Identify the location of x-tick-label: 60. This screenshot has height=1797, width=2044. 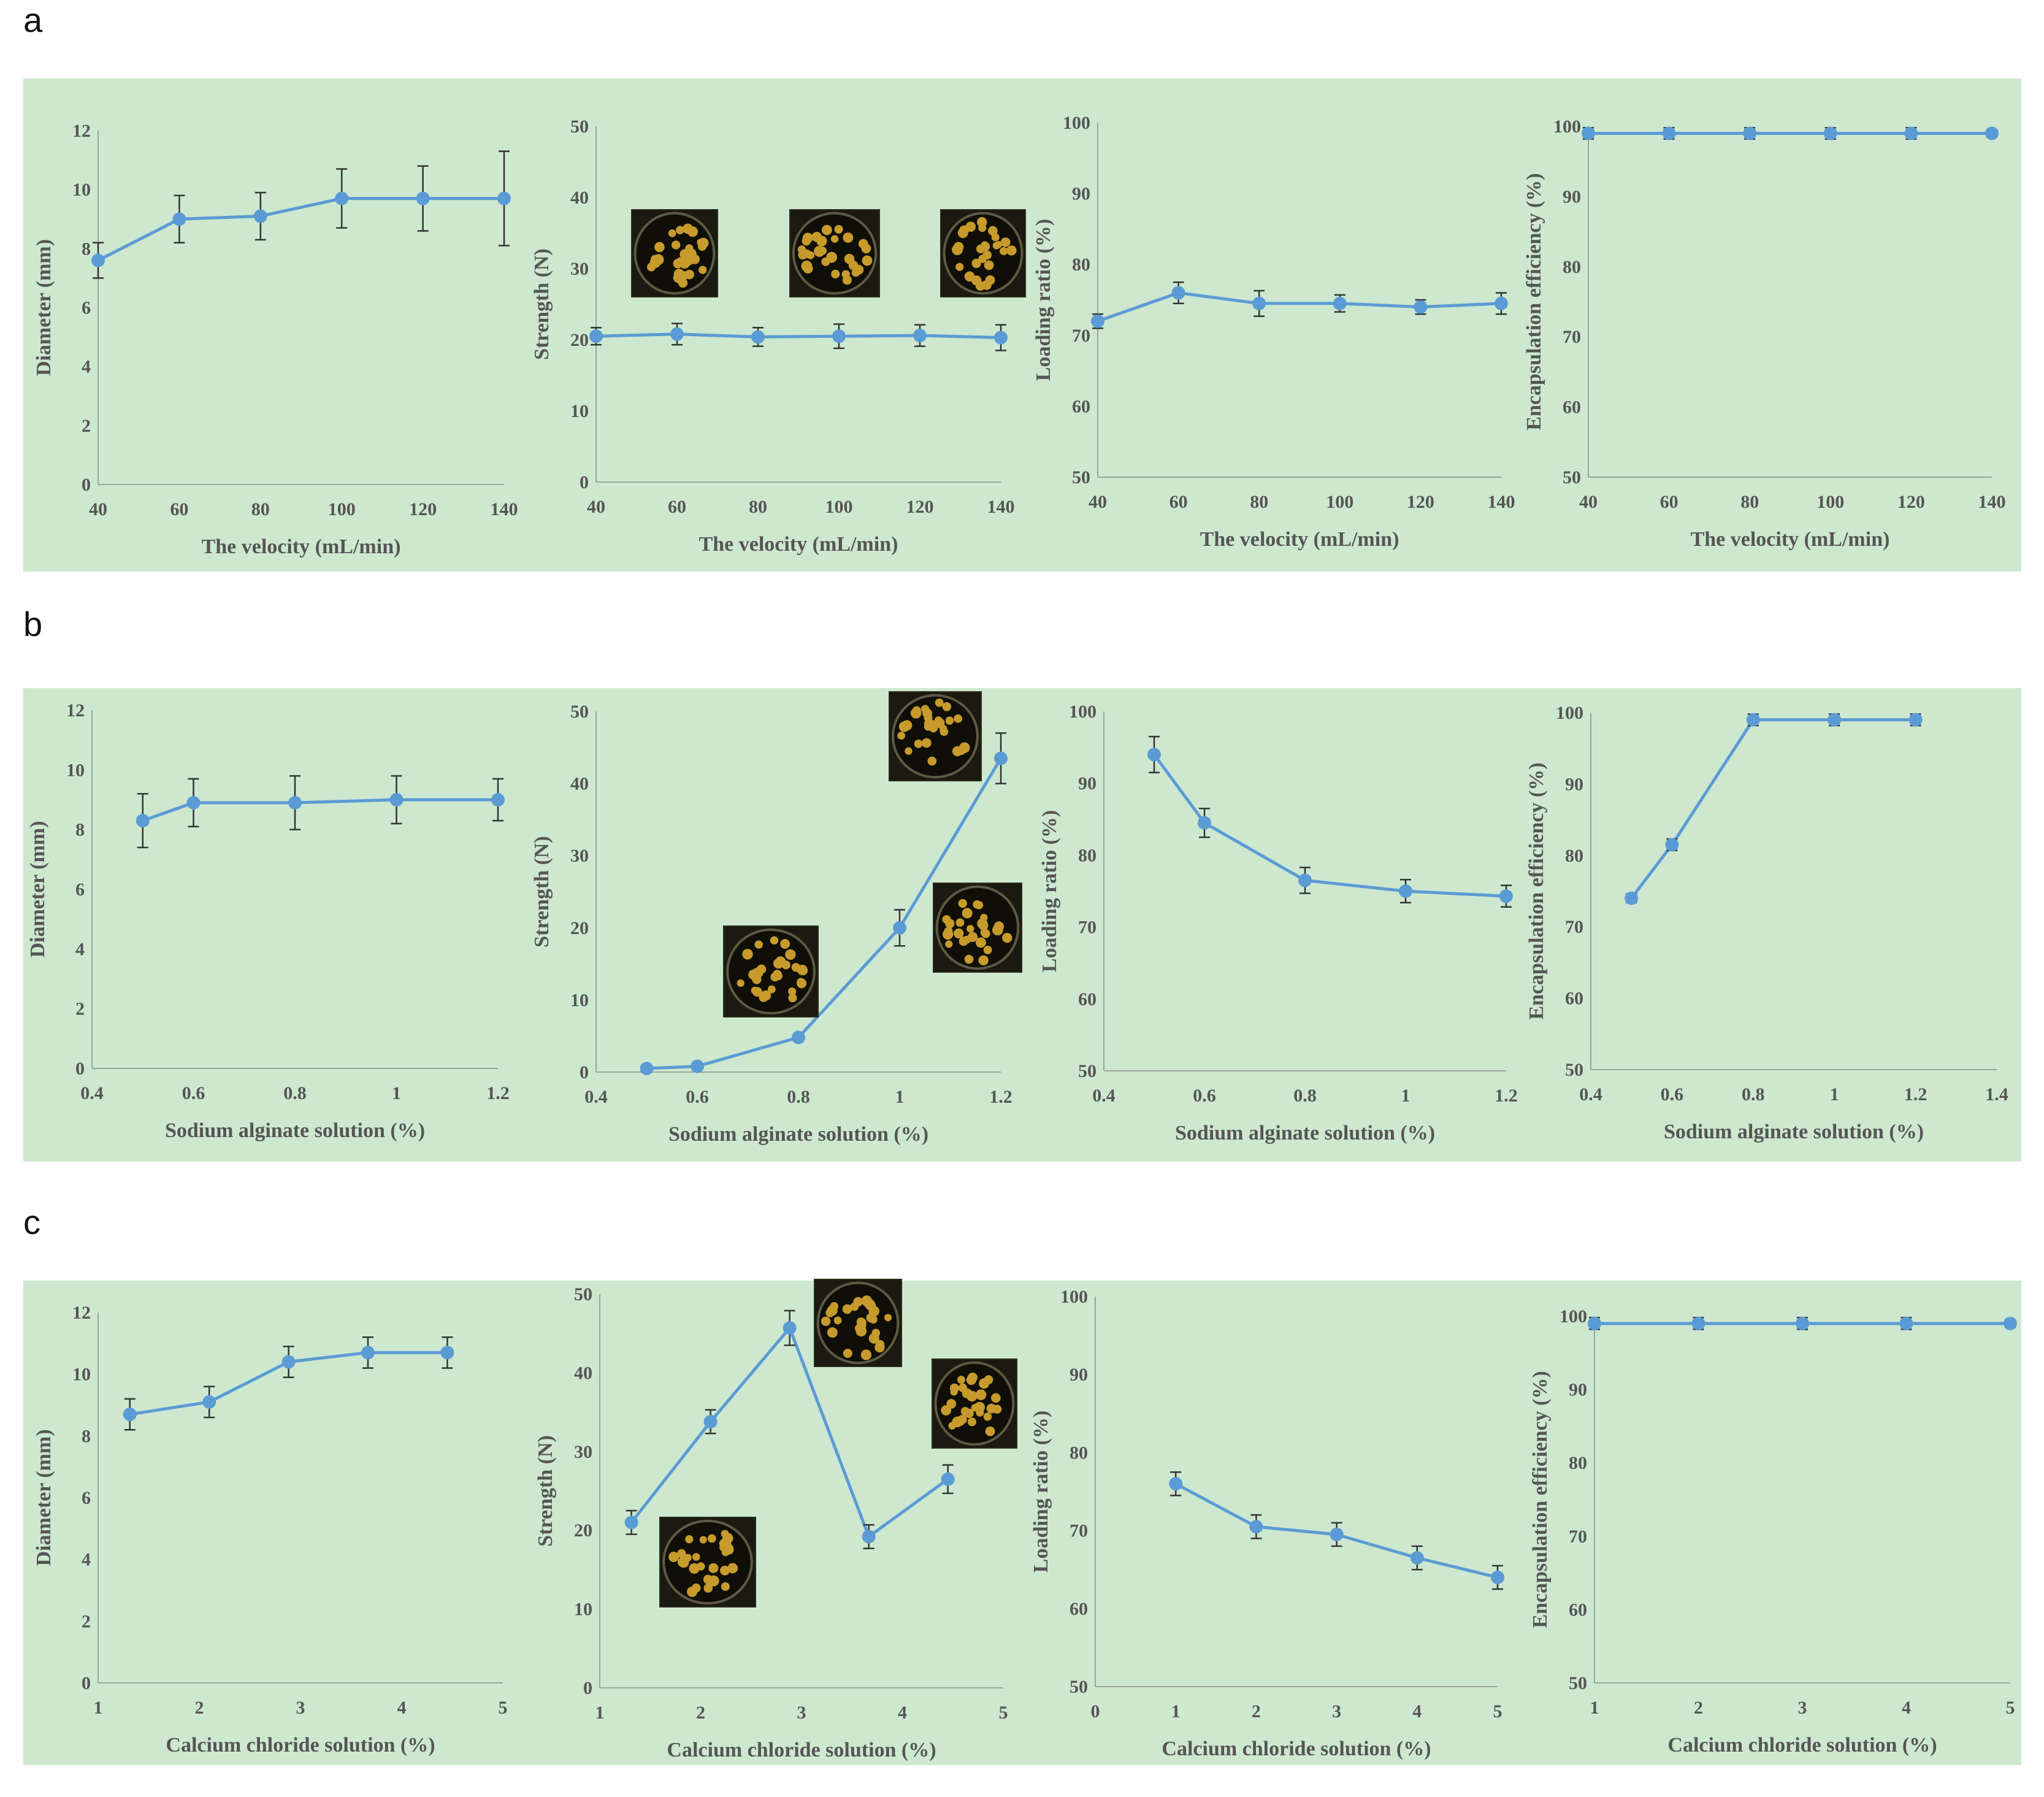
(179, 509).